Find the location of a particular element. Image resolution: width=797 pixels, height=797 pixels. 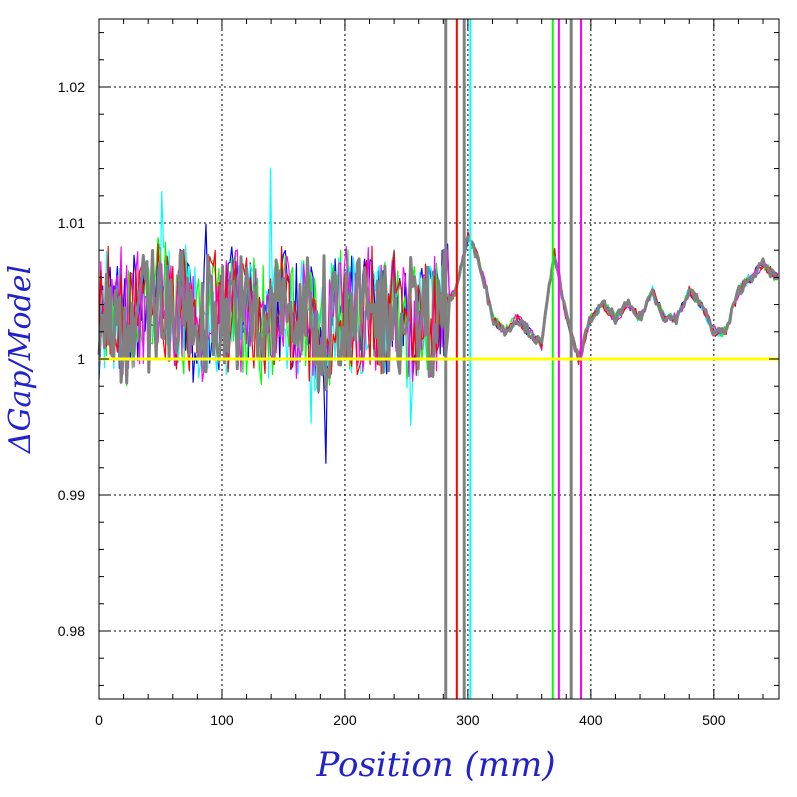

y-tick-labels: 0.98 0.99 1 1.01 1.02 is located at coordinates (71, 359).